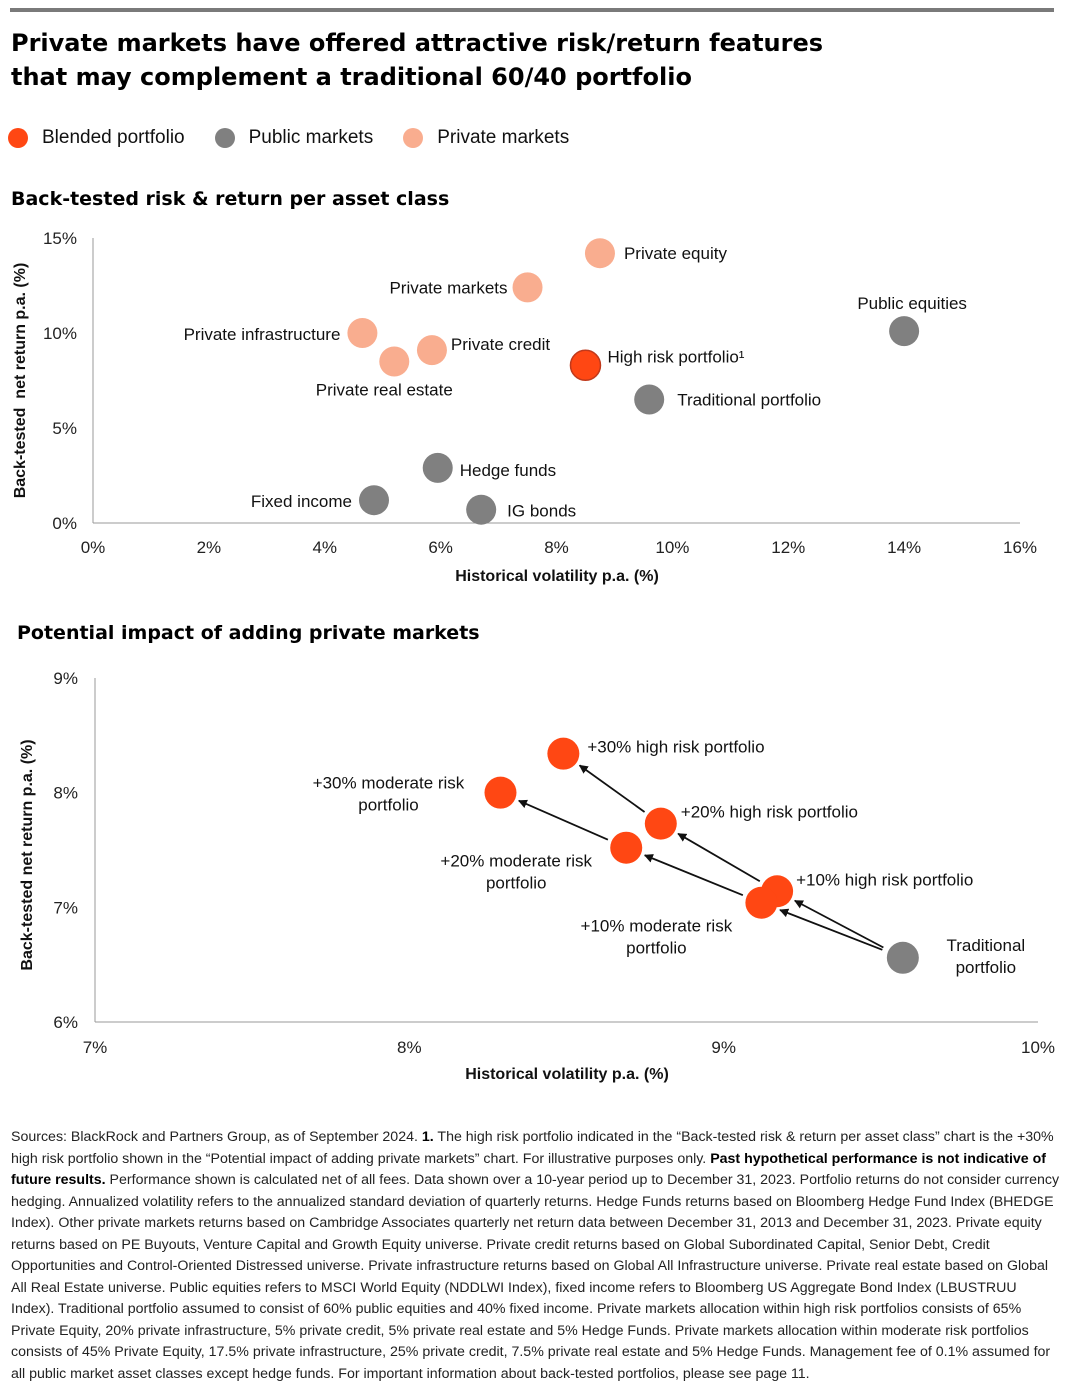  I want to click on chart1-point-fixed-income, so click(373, 500).